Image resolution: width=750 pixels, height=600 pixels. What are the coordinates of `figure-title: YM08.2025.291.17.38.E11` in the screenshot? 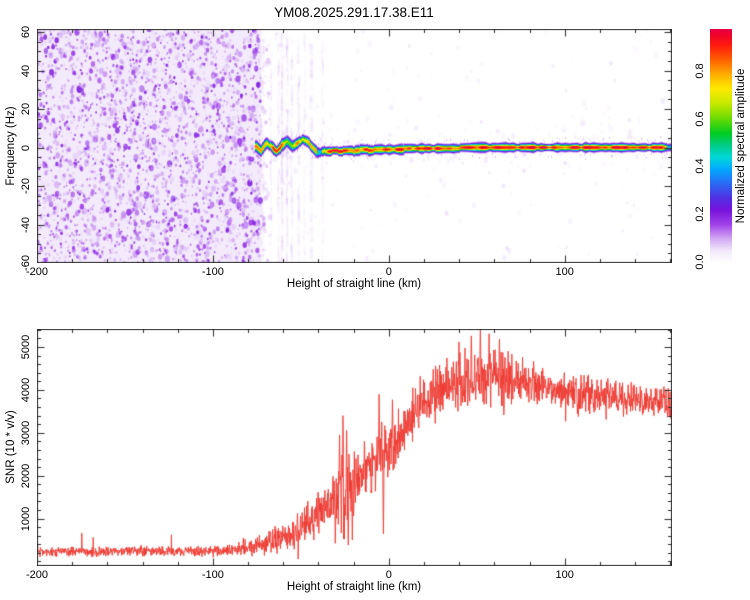 It's located at (354, 12).